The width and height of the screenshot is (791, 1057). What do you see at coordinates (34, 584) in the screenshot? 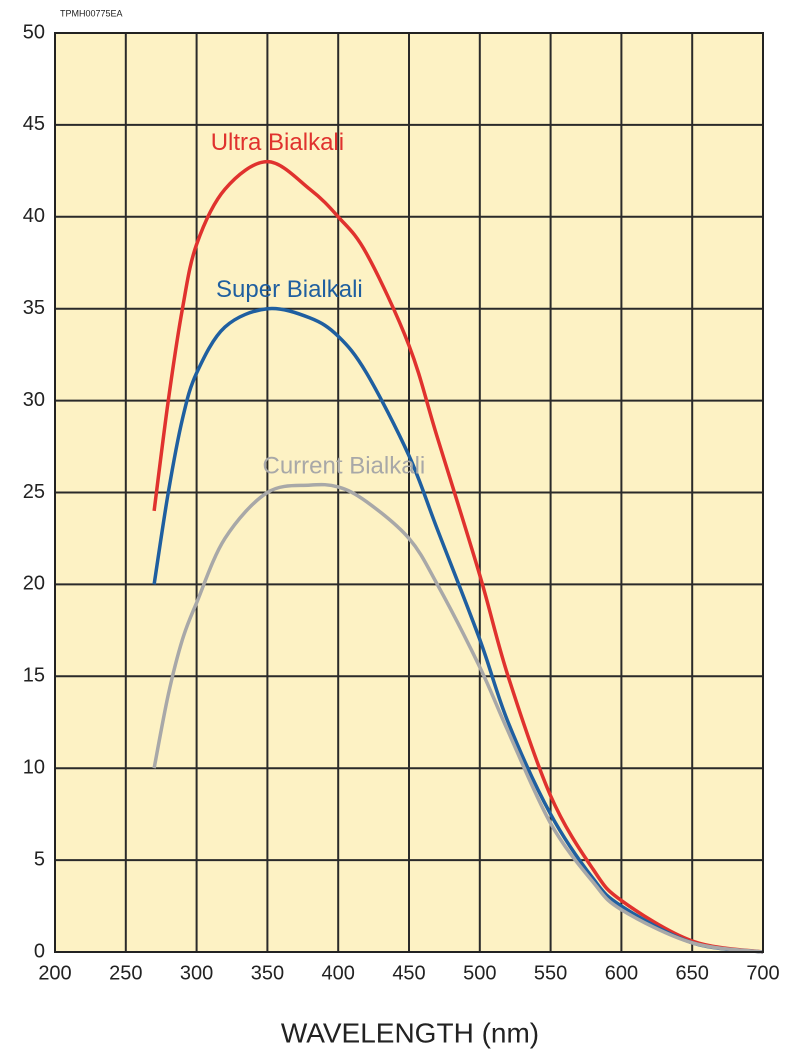
I see `y-tick-label: 20` at bounding box center [34, 584].